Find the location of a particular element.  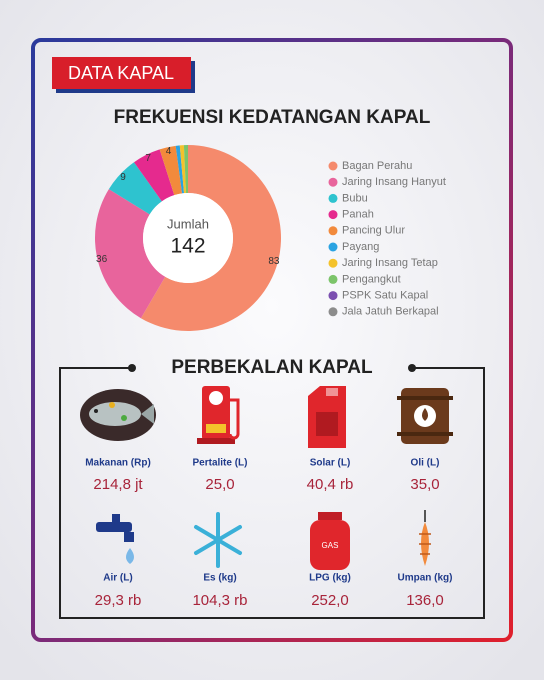

slice-label: 4 is located at coordinates (169, 151).